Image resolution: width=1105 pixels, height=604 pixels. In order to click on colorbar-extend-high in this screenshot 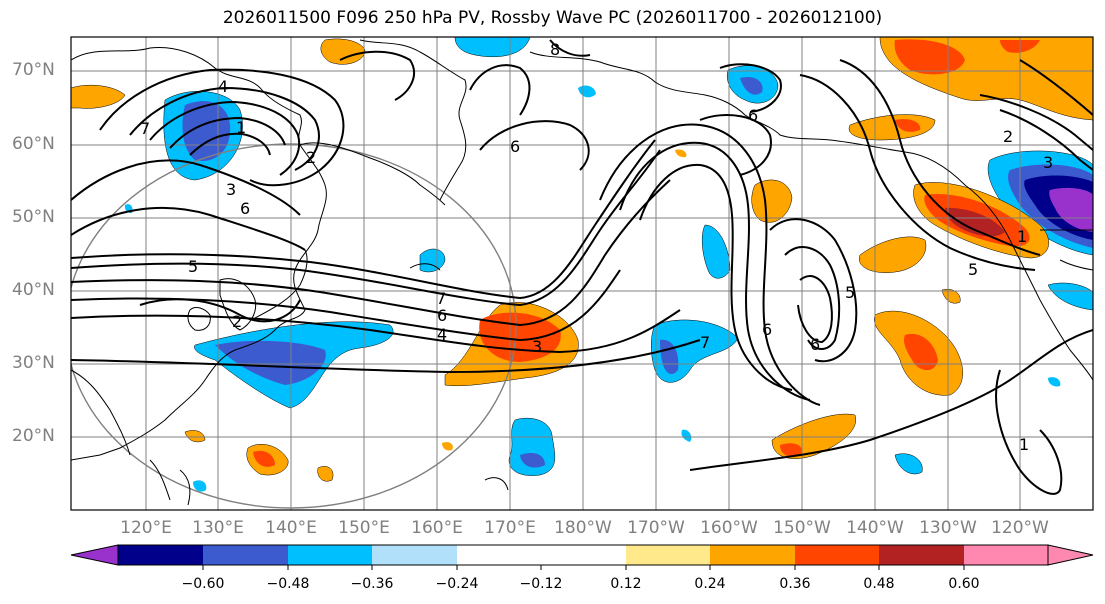, I will do `click(1070, 555)`.